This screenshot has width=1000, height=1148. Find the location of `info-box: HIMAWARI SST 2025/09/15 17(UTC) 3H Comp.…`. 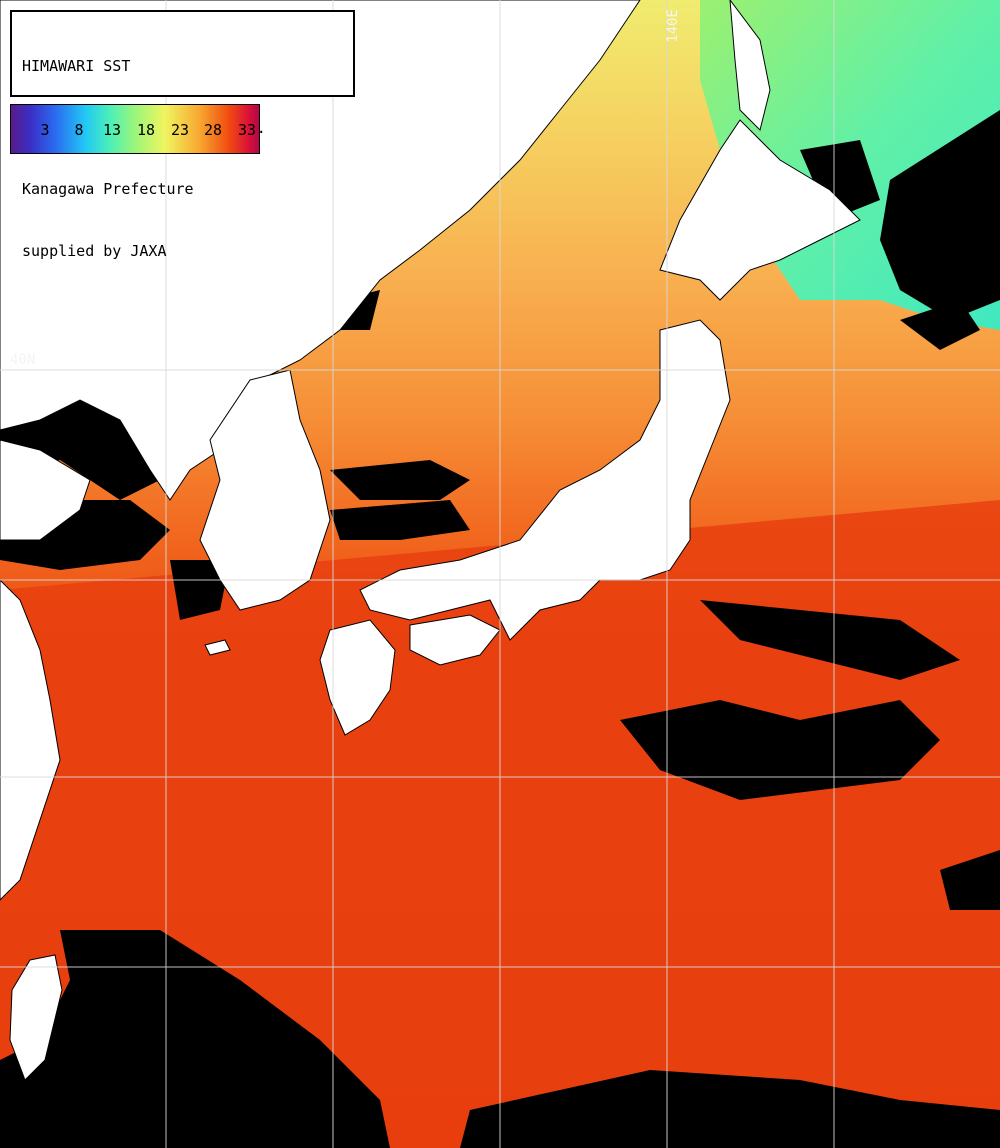

info-box: HIMAWARI SST 2025/09/15 17(UTC) 3H Comp.… is located at coordinates (182, 135).